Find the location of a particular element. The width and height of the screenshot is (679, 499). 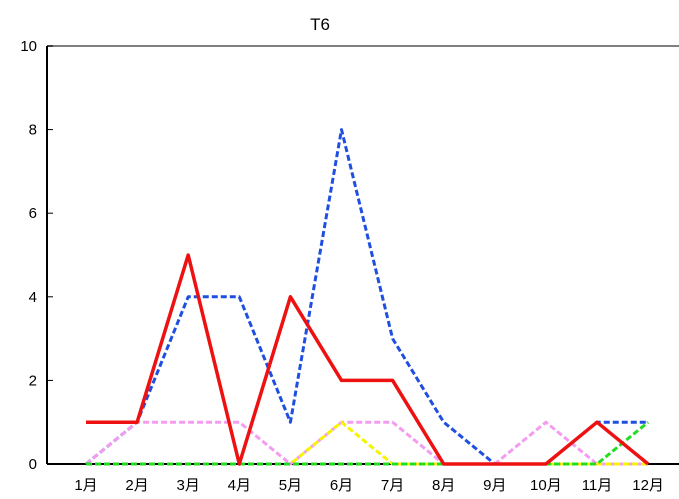

x-tick-label: 8月 is located at coordinates (443, 485).